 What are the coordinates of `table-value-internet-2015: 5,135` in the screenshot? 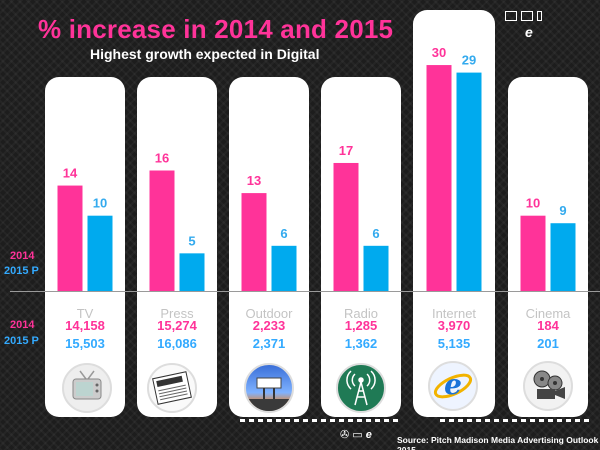 It's located at (454, 343).